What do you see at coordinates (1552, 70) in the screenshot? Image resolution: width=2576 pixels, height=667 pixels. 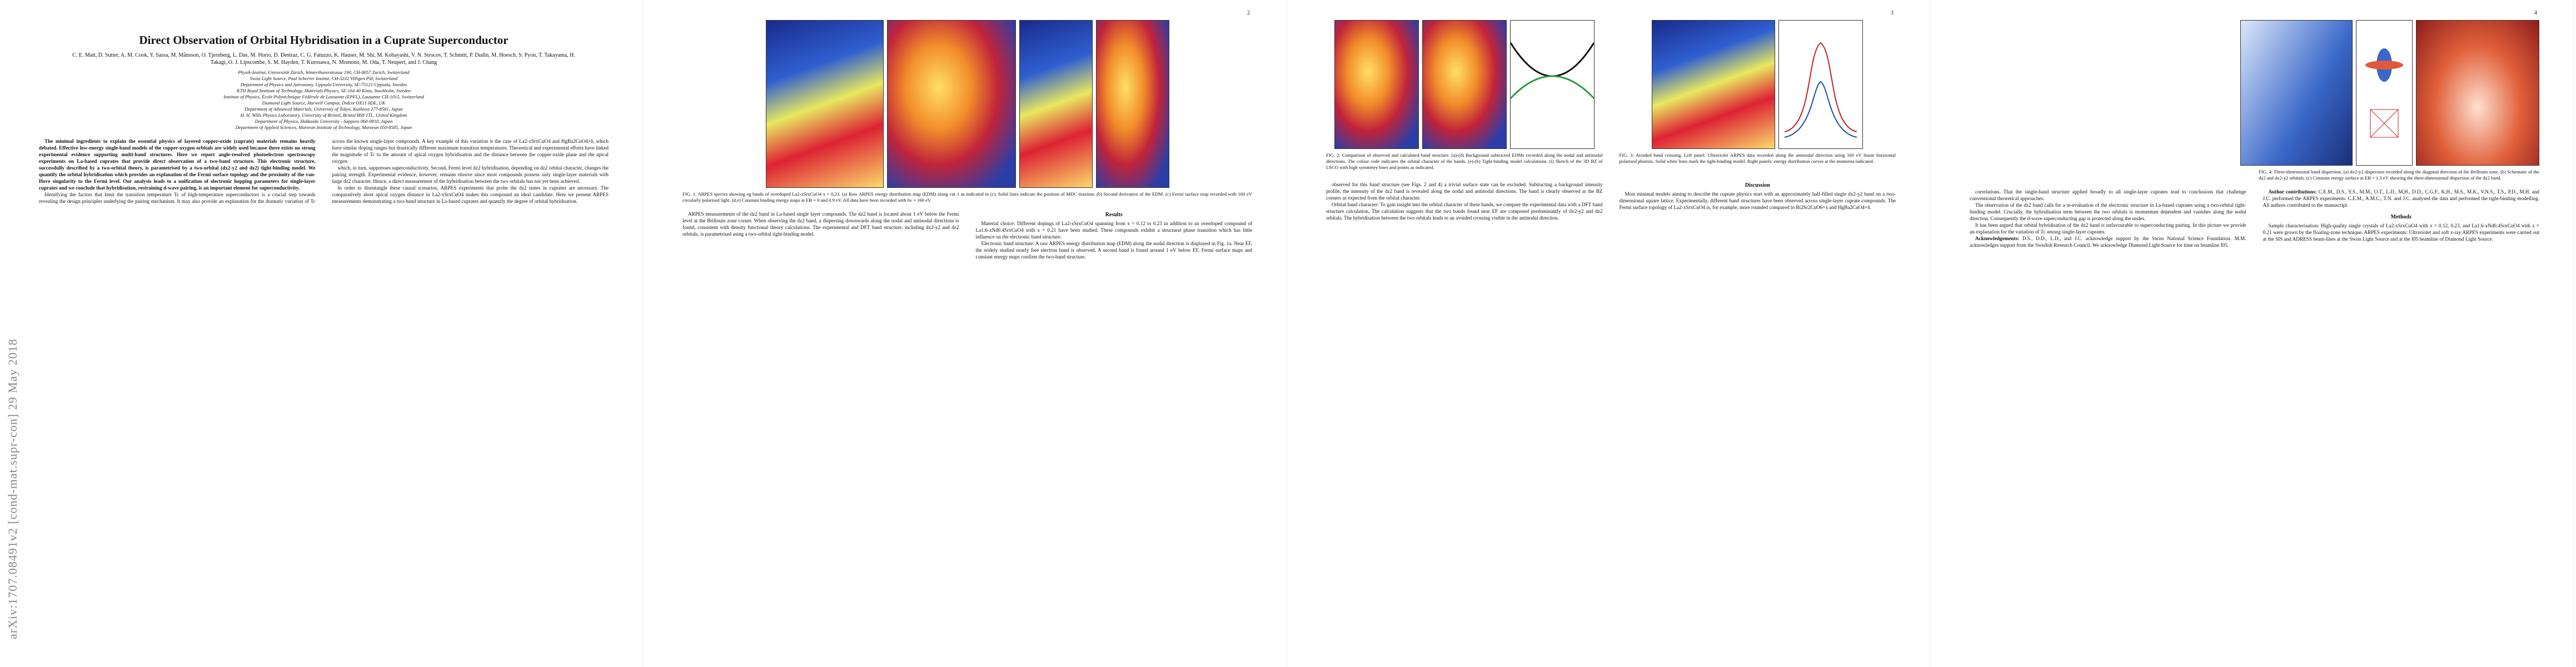 I see `band-sketch` at bounding box center [1552, 70].